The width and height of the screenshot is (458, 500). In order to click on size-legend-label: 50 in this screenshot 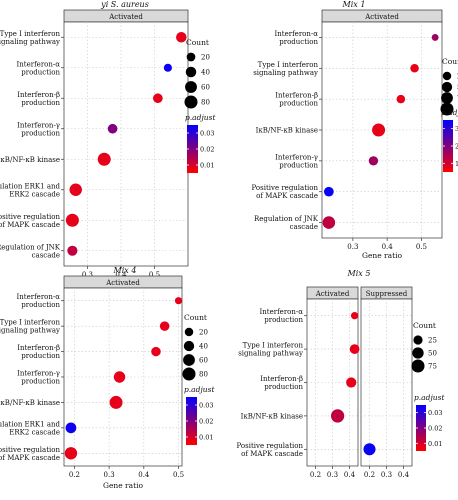, I will do `click(432, 354)`.